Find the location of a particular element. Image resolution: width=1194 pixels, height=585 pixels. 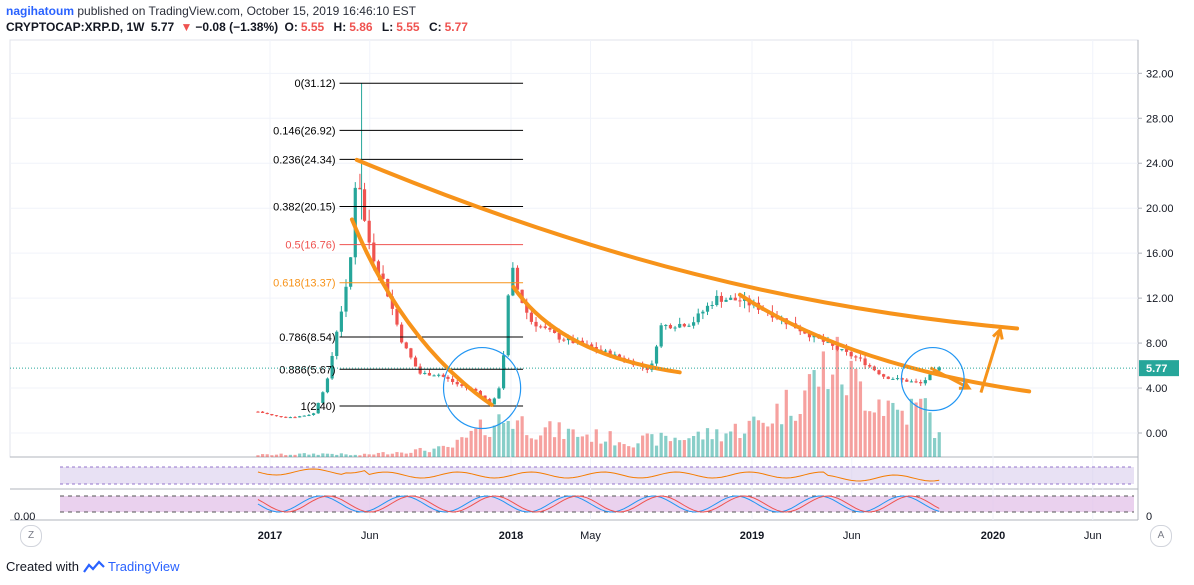

author-link: nagihatoum is located at coordinates (40, 11).